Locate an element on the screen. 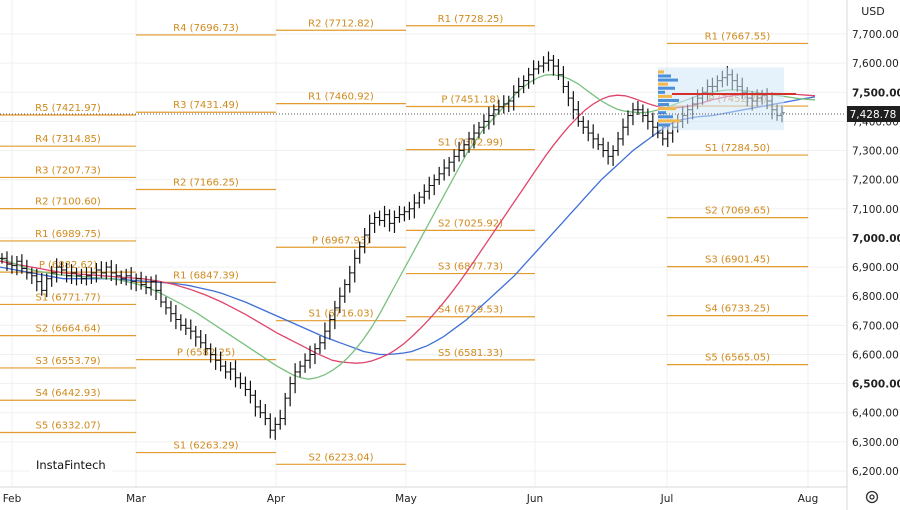 The image size is (900, 510). pivot-label: S5 (6332.07) is located at coordinates (67, 426).